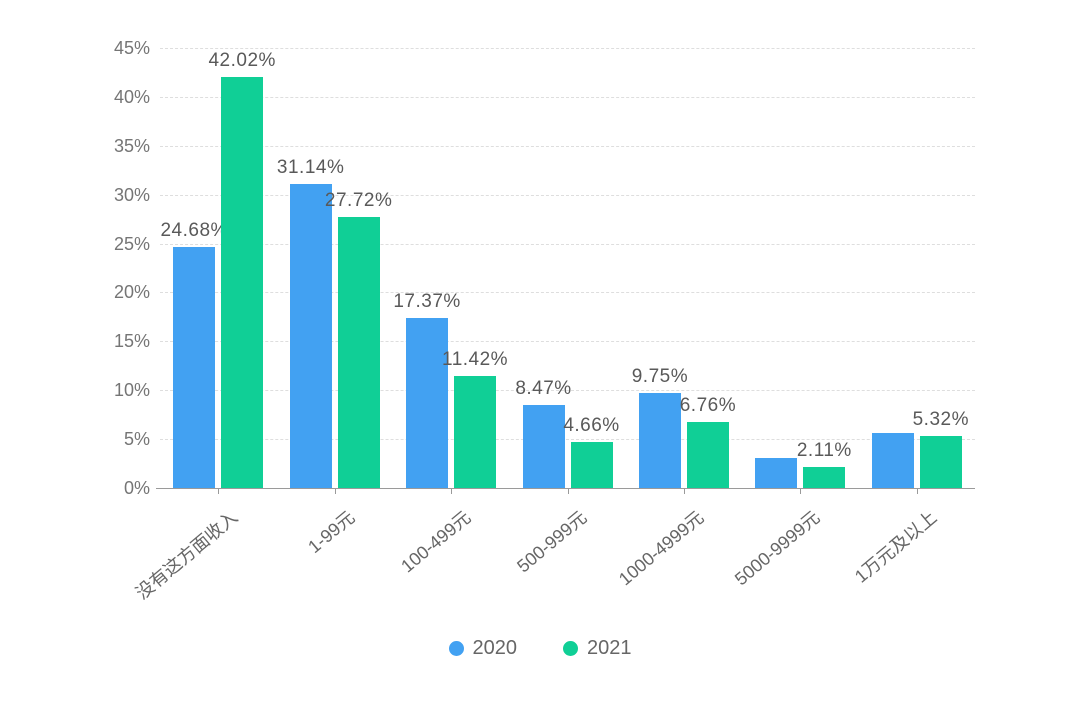 This screenshot has width=1080, height=720. What do you see at coordinates (131, 145) in the screenshot?
I see `y-axis-tick-label: 35%` at bounding box center [131, 145].